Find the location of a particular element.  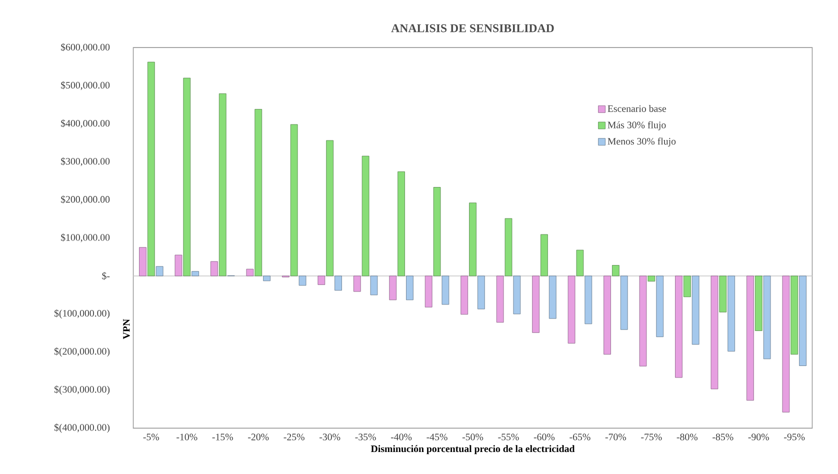

y-tick-label: $300,000.00 is located at coordinates (85, 162).